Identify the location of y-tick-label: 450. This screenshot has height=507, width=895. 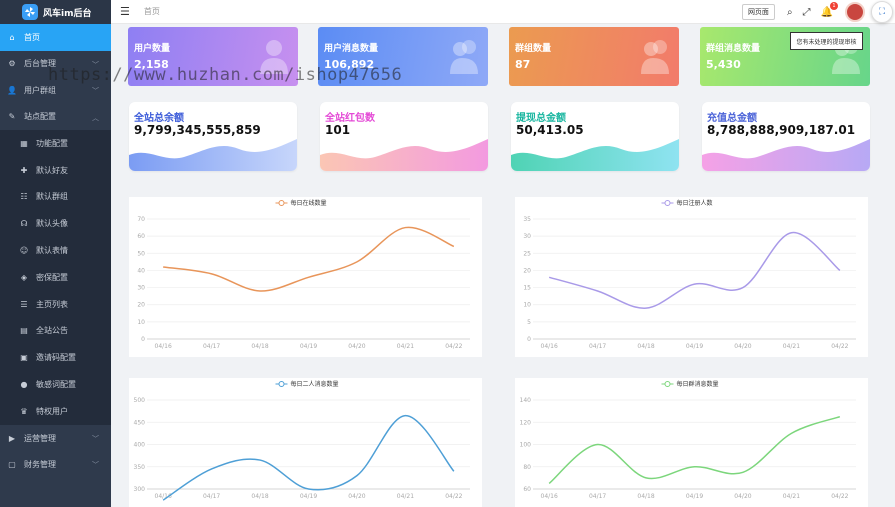
(140, 422).